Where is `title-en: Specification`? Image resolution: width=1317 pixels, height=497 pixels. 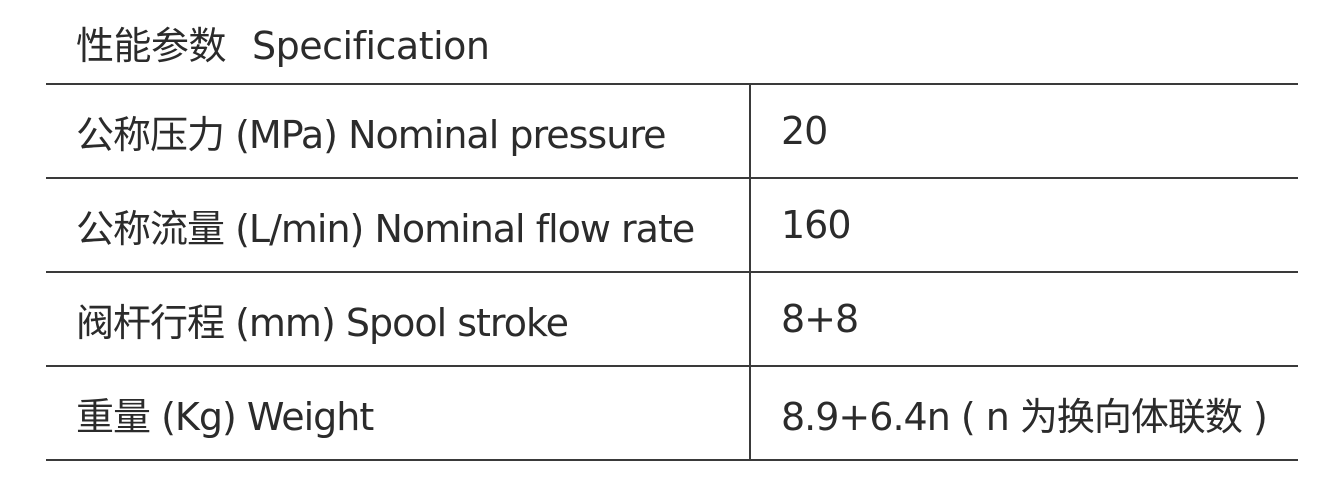 title-en: Specification is located at coordinates (371, 46).